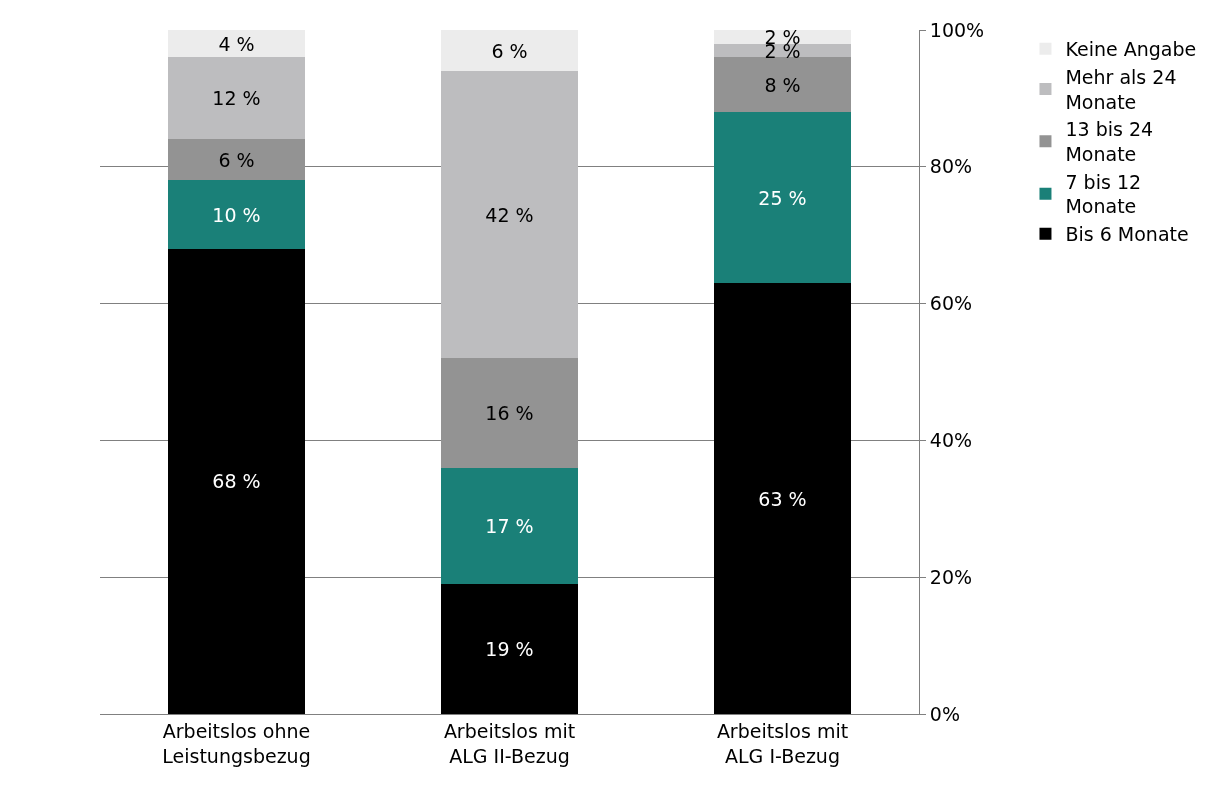  What do you see at coordinates (1103, 194) in the screenshot?
I see `legend-label: 7 bis 12 Monate` at bounding box center [1103, 194].